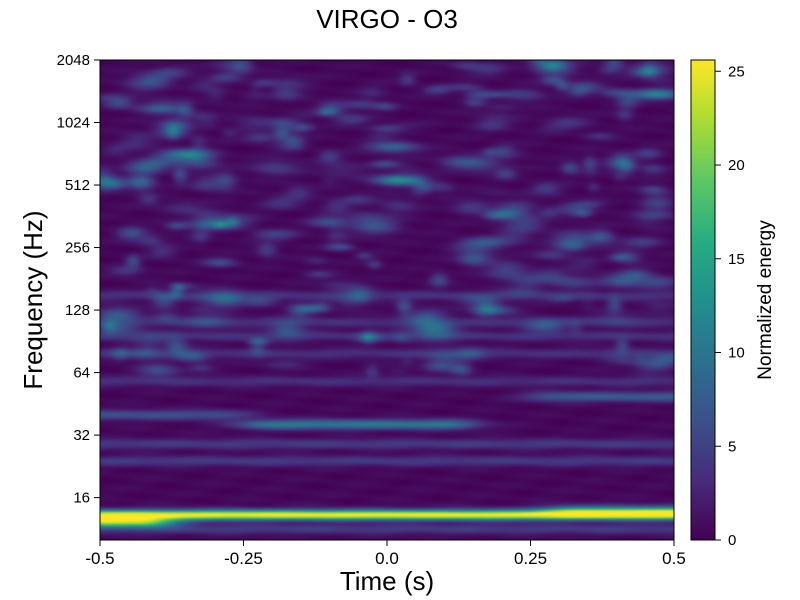 Image resolution: width=800 pixels, height=600 pixels. I want to click on y-tick-label: 1024, so click(73, 123).